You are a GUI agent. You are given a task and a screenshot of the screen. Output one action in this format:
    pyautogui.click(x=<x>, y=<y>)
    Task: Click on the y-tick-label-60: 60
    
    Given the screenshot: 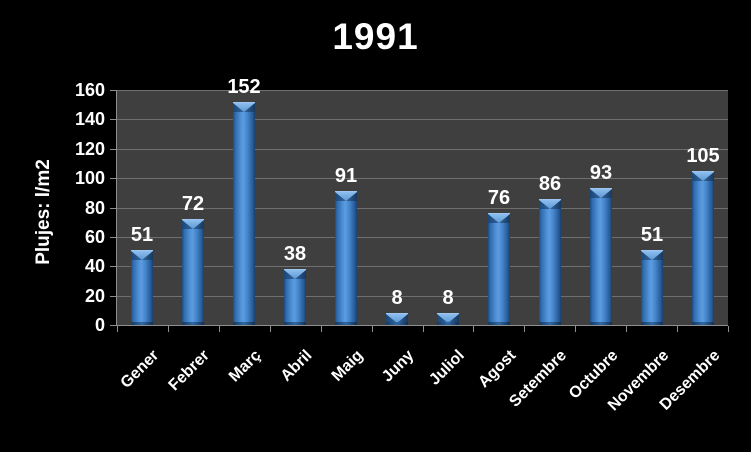 What is the action you would take?
    pyautogui.click(x=94, y=237)
    